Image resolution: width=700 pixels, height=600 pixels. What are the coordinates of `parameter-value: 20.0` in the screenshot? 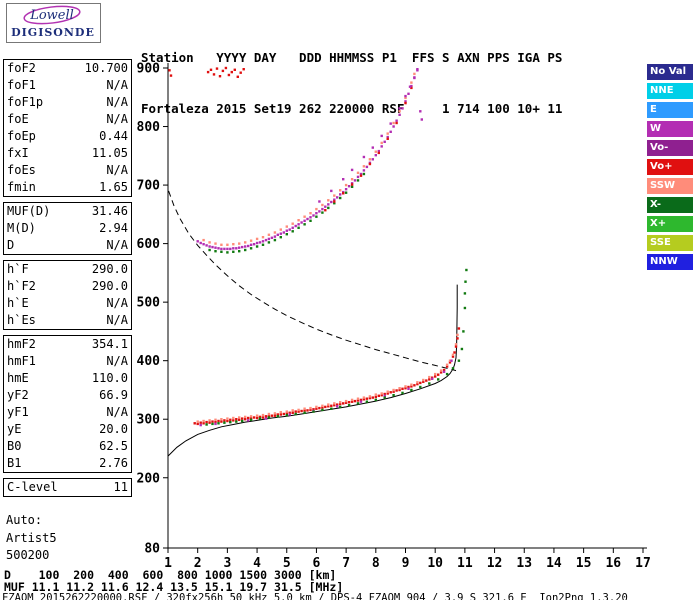 It's located at (113, 429).